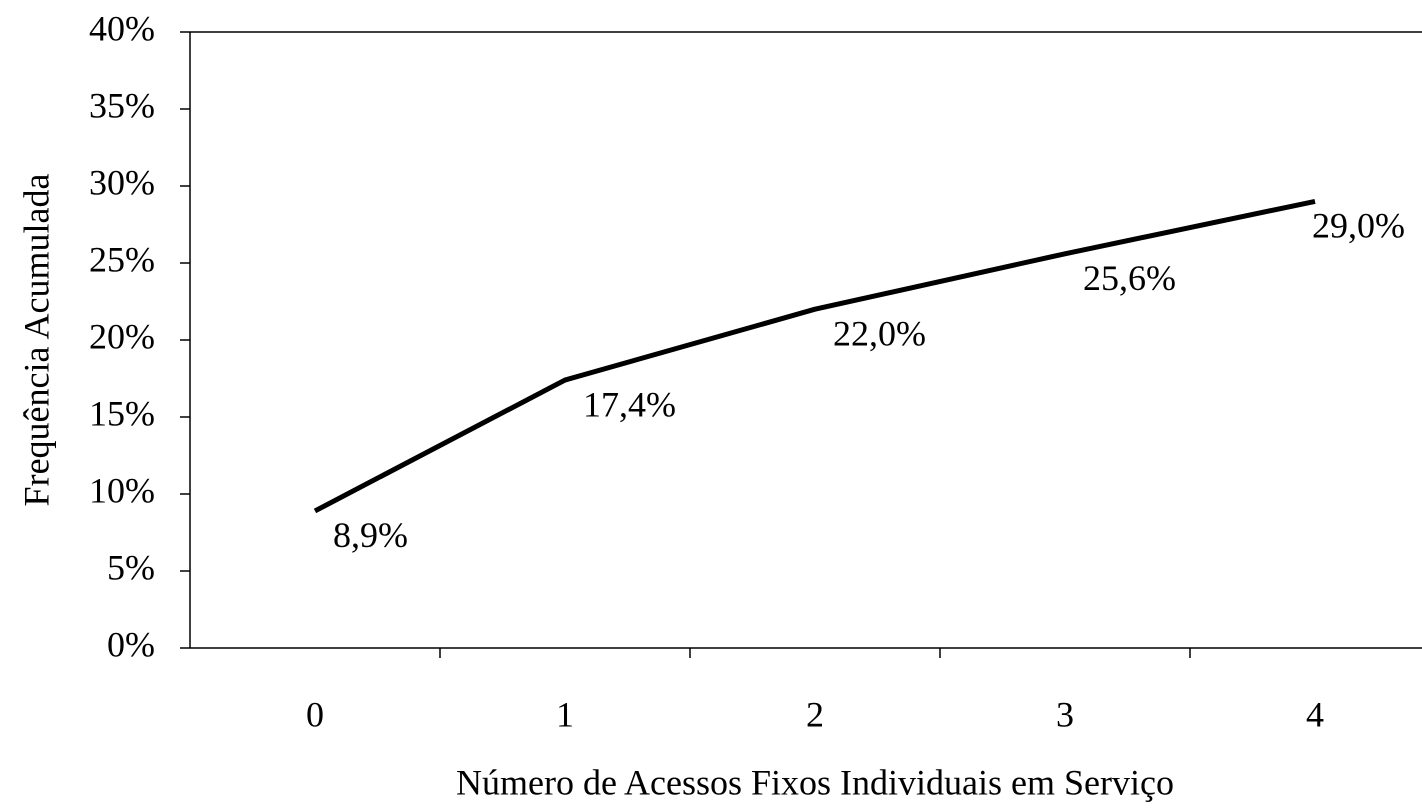  I want to click on data-label: 25,6%, so click(1129, 278).